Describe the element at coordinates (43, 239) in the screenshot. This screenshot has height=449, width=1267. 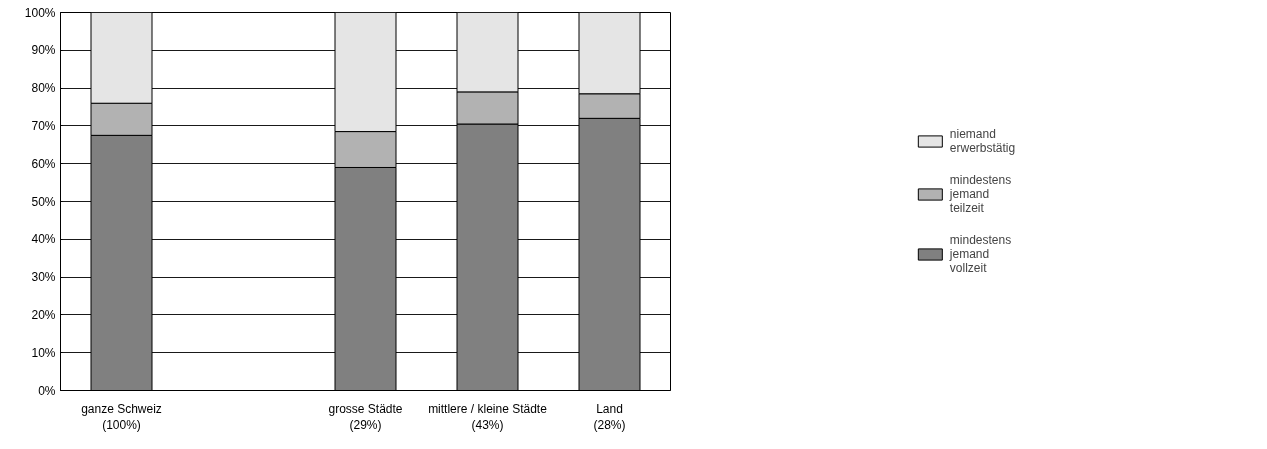
I see `y-tick-label: 40%` at that location.